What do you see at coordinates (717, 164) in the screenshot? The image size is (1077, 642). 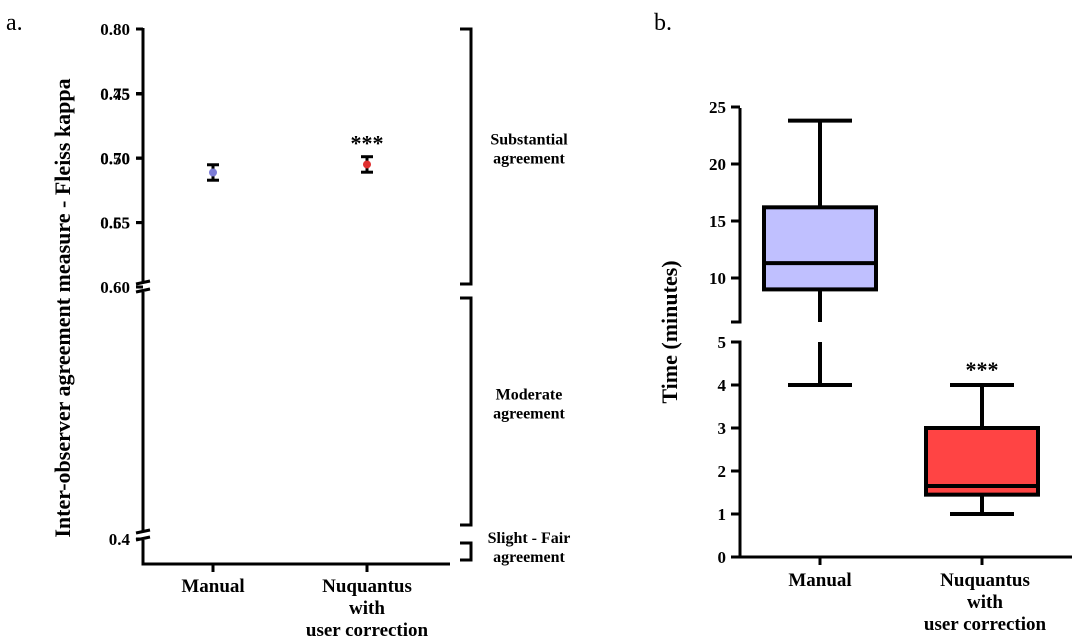 I see `panel-b-y-tick-label: 20` at bounding box center [717, 164].